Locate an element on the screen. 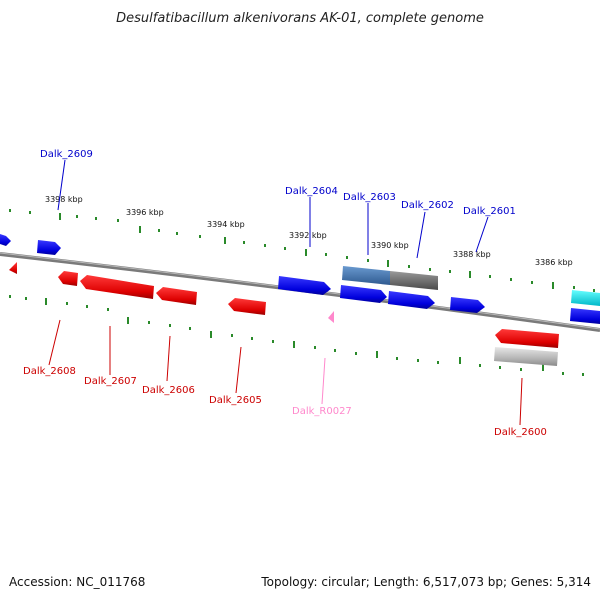 This screenshot has height=600, width=600. outer-tick-row is located at coordinates (302, 250).